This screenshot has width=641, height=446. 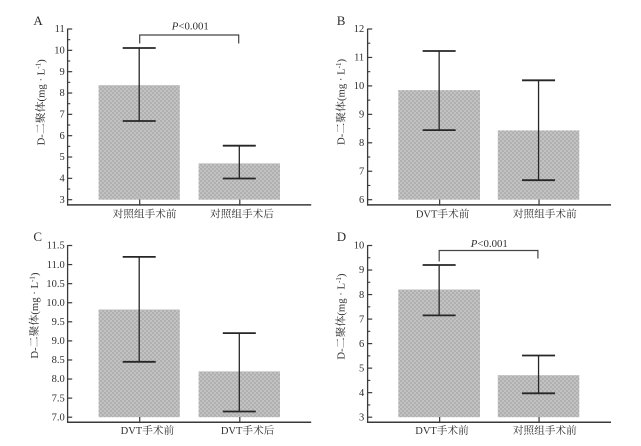 I want to click on svg-text: 10.0, so click(x=55, y=303).